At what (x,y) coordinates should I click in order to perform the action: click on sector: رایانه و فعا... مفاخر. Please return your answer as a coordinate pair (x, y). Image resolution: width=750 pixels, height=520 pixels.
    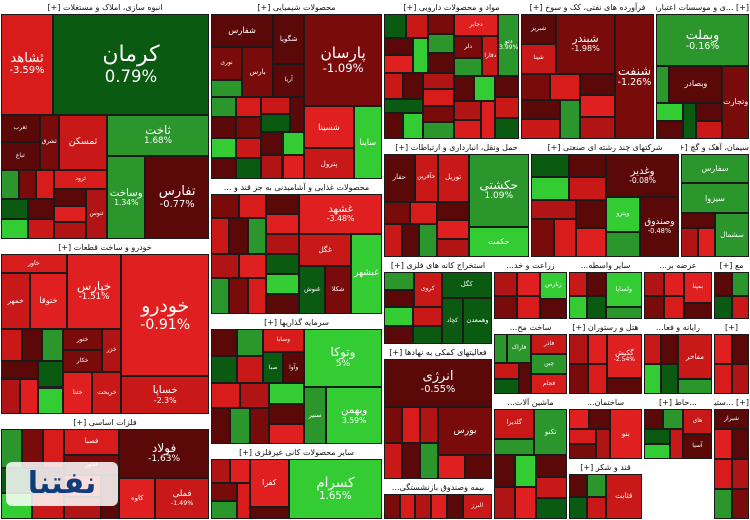
    Looking at the image, I should click on (678, 357).